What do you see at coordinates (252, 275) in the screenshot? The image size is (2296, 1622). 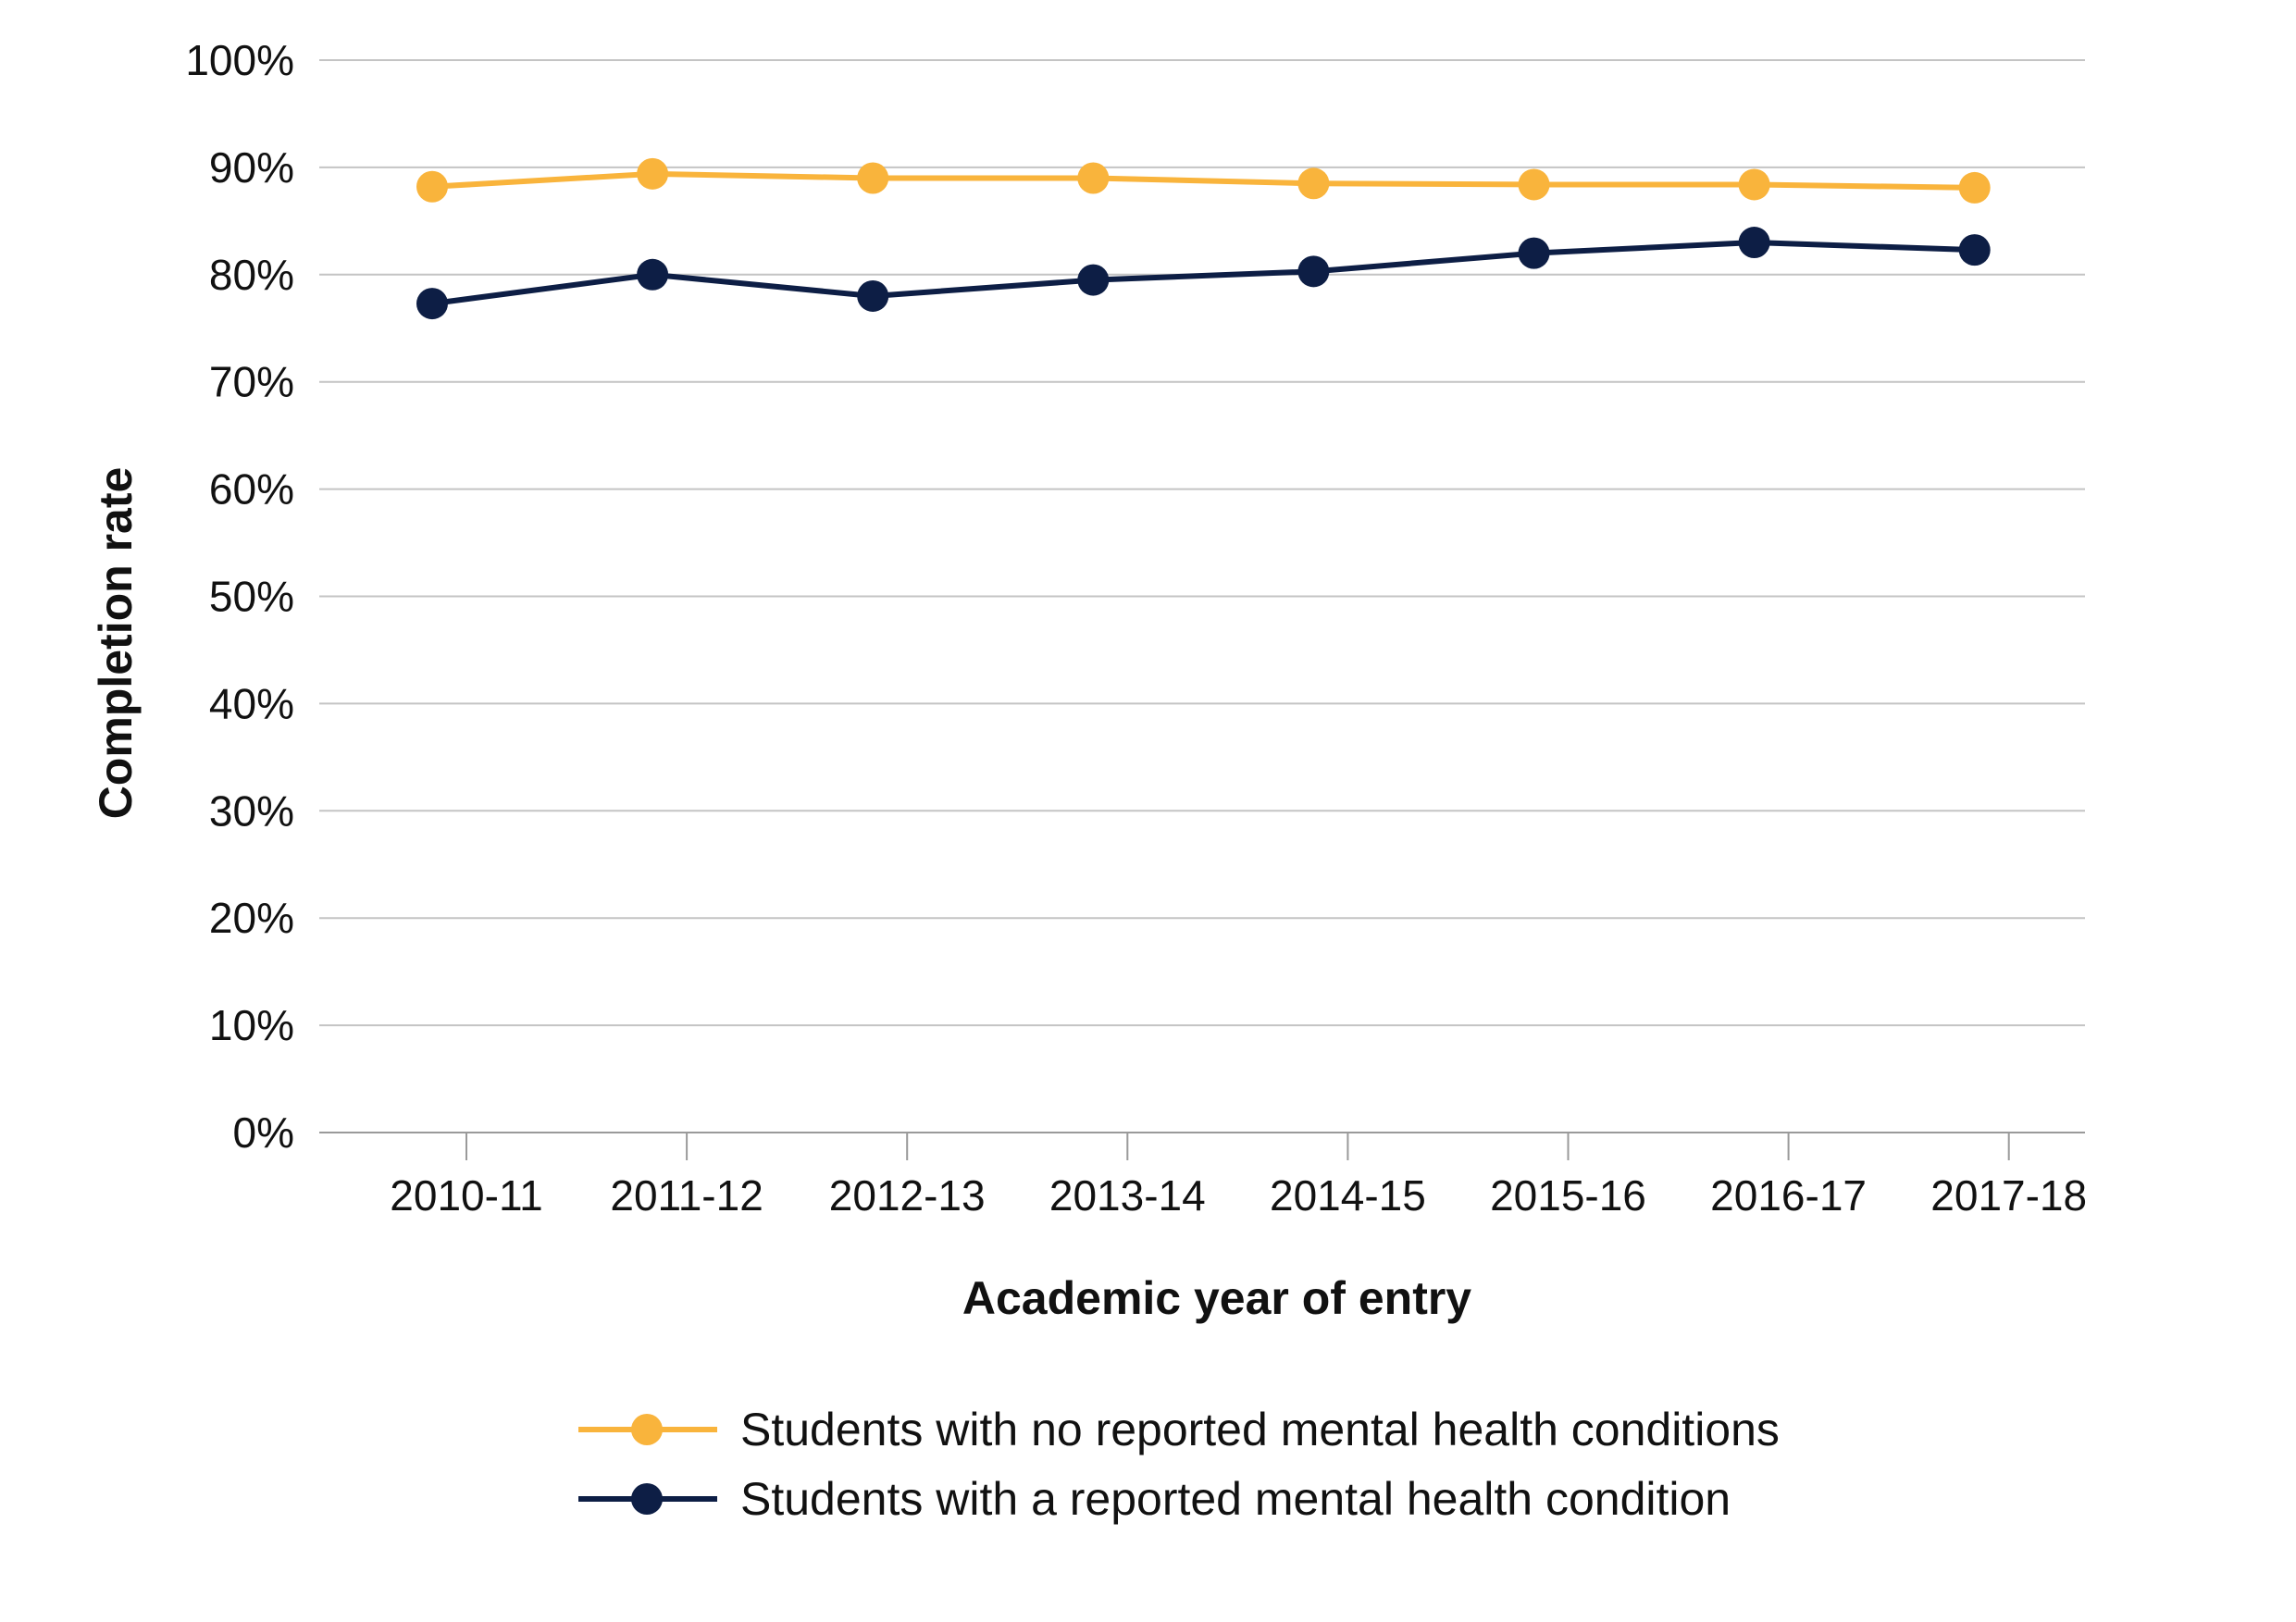 I see `y-tick-label: 80%` at bounding box center [252, 275].